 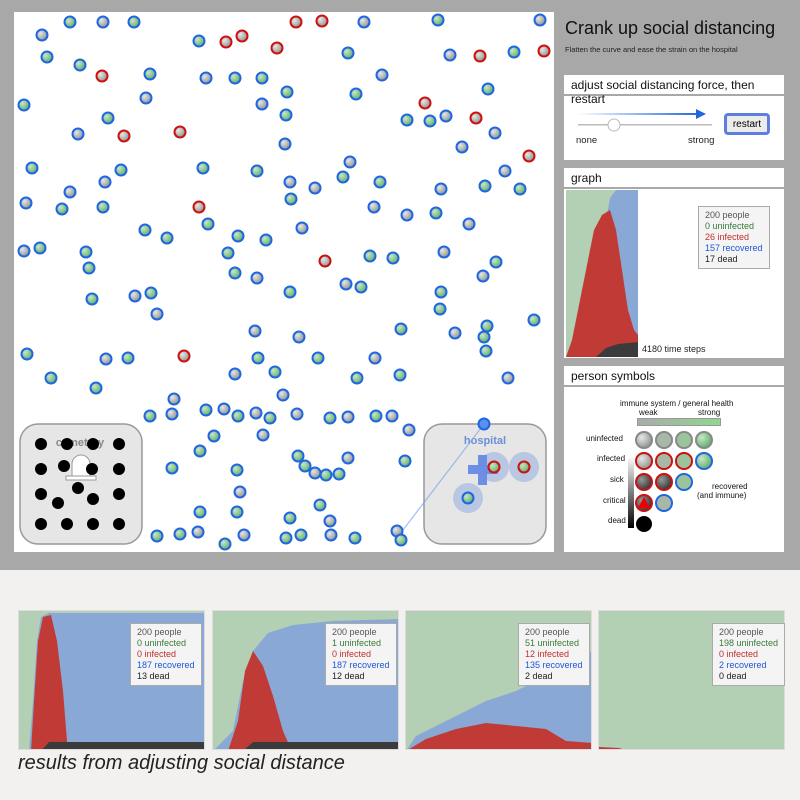 I want to click on legend-dead: 2 dead, so click(x=539, y=676).